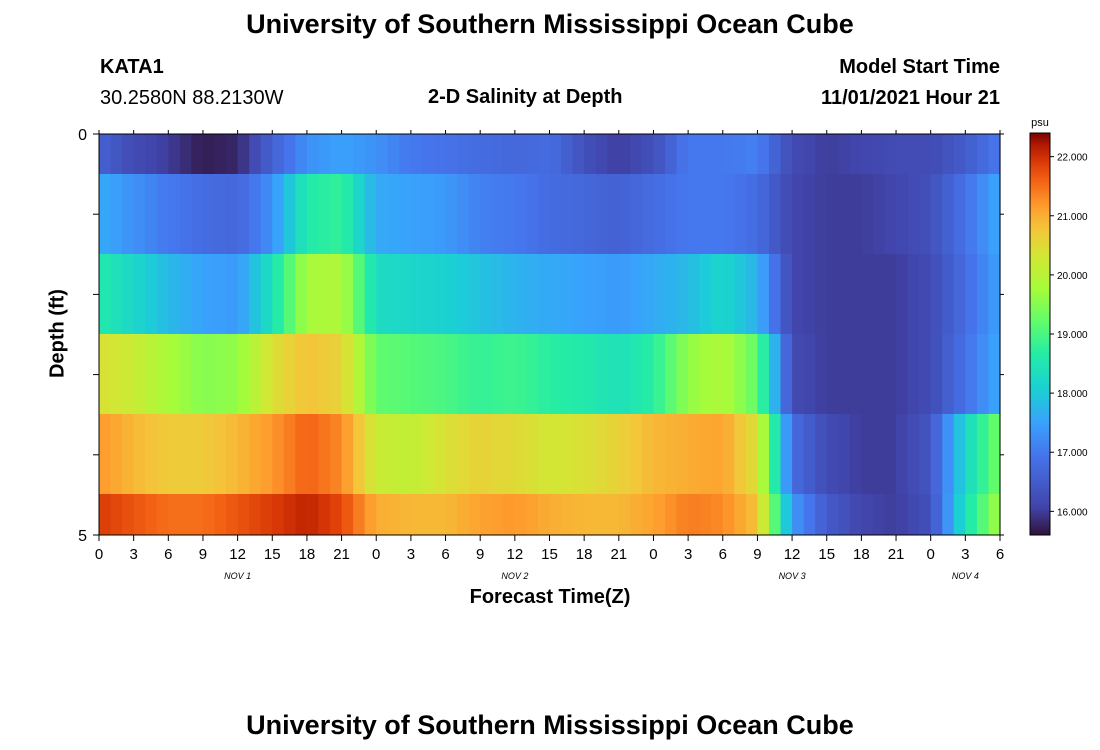  I want to click on x-tick-label: 9, so click(203, 554).